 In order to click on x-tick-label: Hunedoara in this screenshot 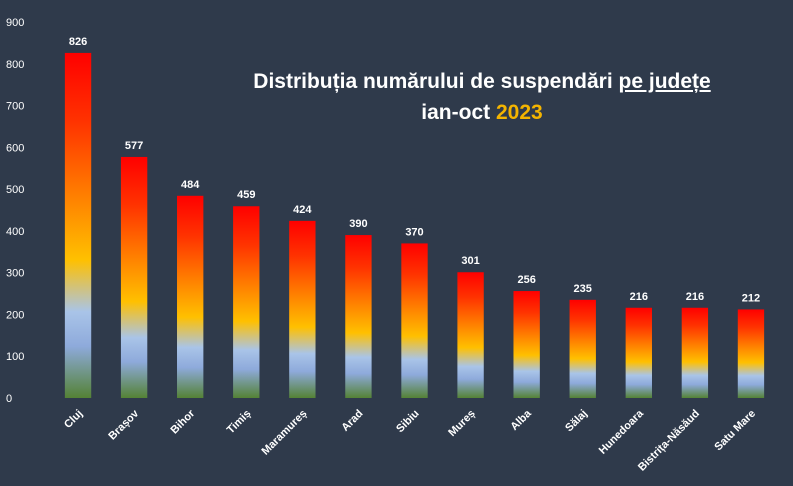, I will do `click(622, 432)`.